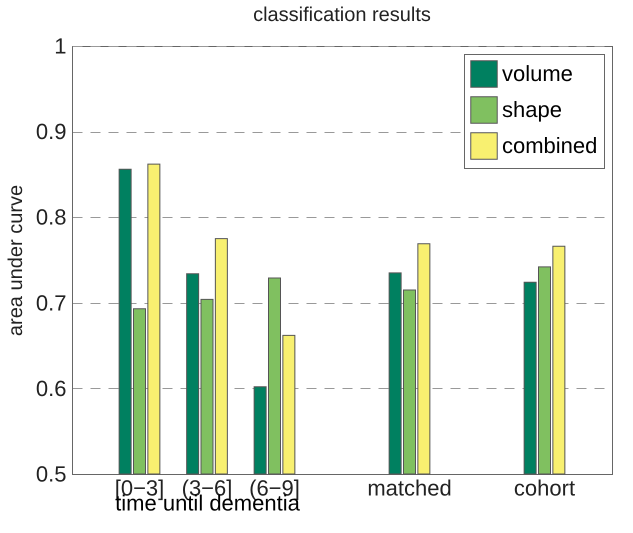  I want to click on legend-label: combined, so click(550, 145).